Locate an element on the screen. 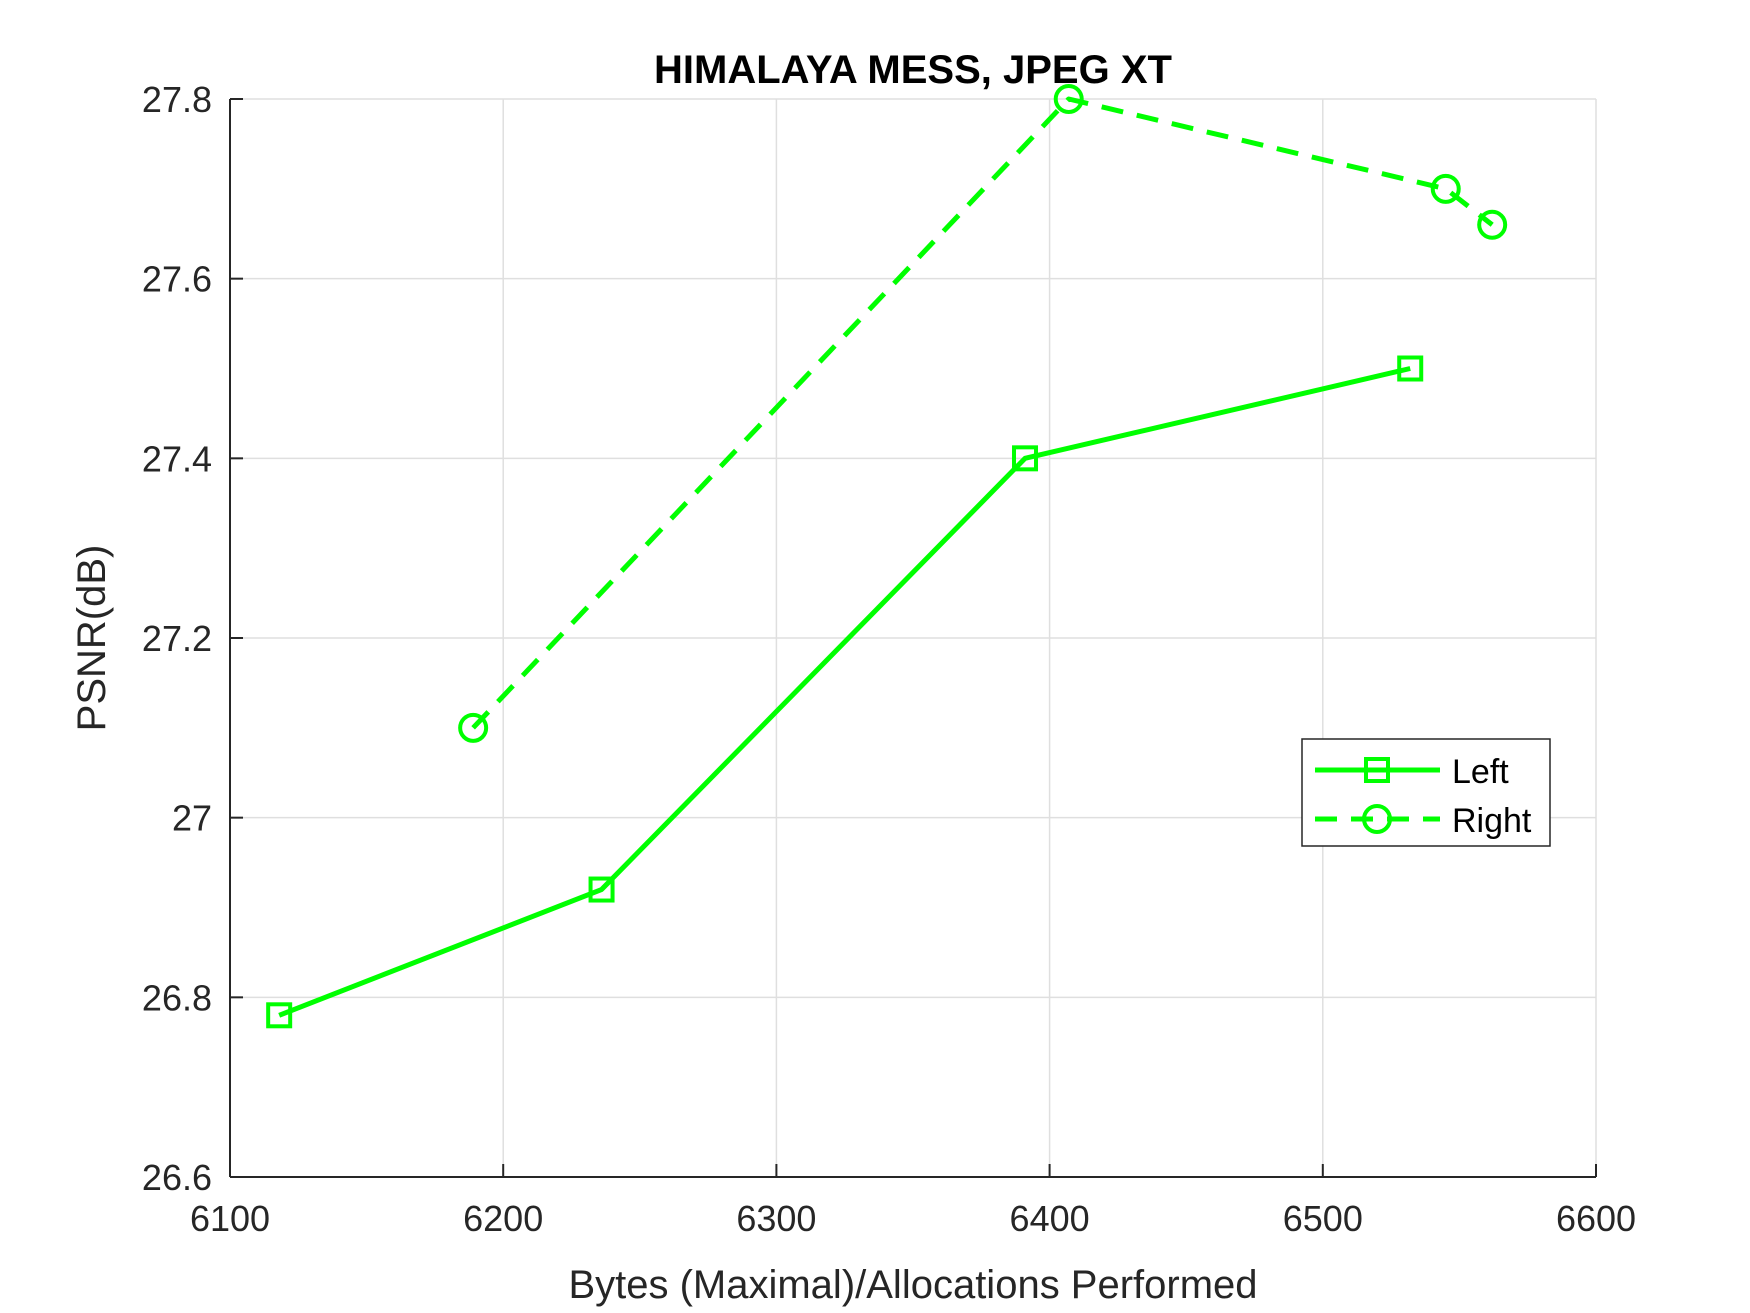 The width and height of the screenshot is (1750, 1313). y-axis-label: PSNR(dB) is located at coordinates (92, 638).